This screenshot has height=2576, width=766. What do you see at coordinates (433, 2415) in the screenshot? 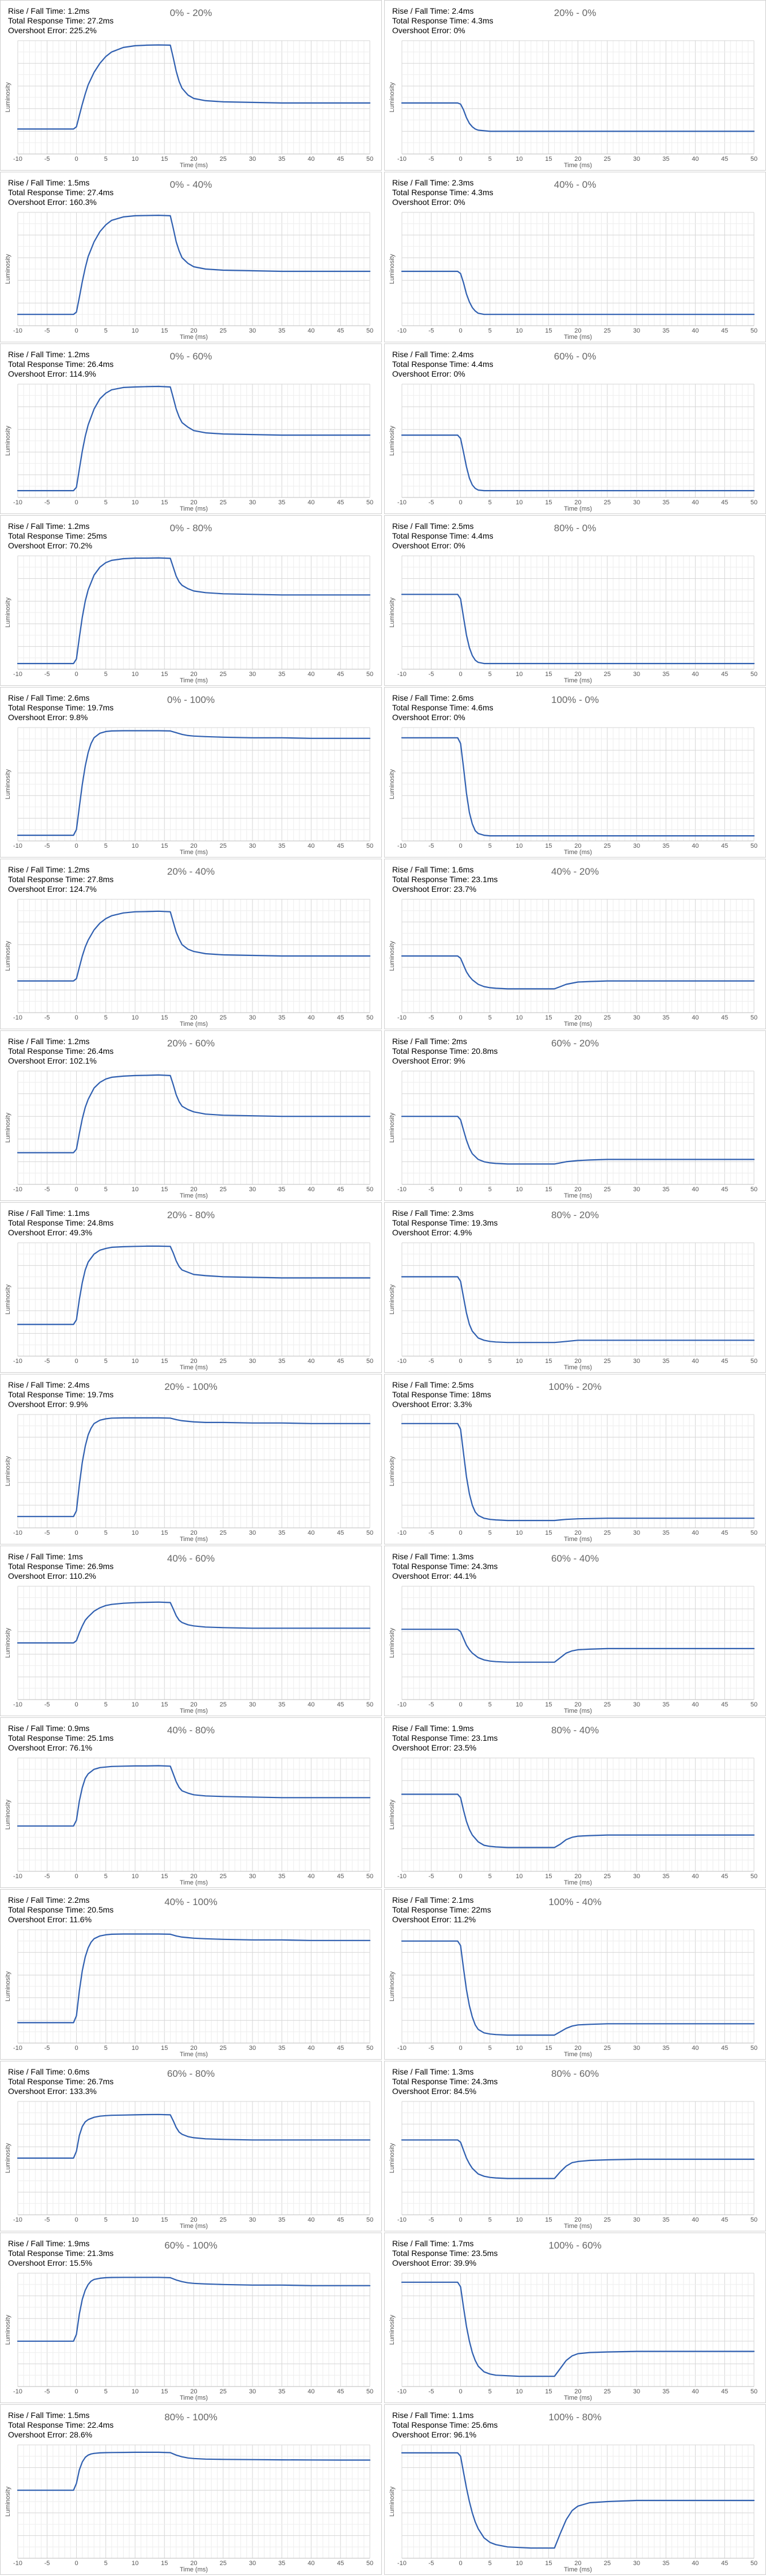
I see `stat-line: Rise / Fall Time: 1.1ms` at bounding box center [433, 2415].